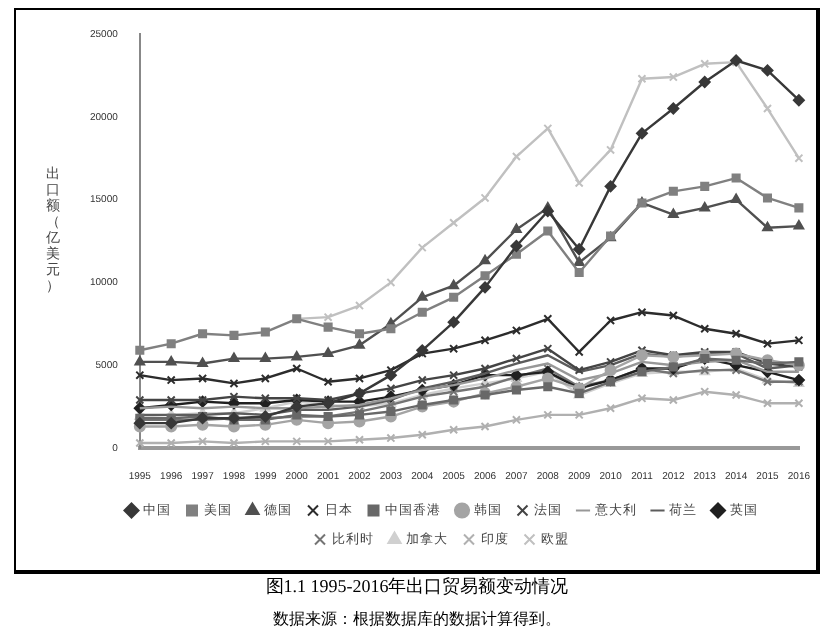  What do you see at coordinates (417, 587) in the screenshot?
I see `text: 图1.1 1995-2016年出口贸易额变动情况` at bounding box center [417, 587].